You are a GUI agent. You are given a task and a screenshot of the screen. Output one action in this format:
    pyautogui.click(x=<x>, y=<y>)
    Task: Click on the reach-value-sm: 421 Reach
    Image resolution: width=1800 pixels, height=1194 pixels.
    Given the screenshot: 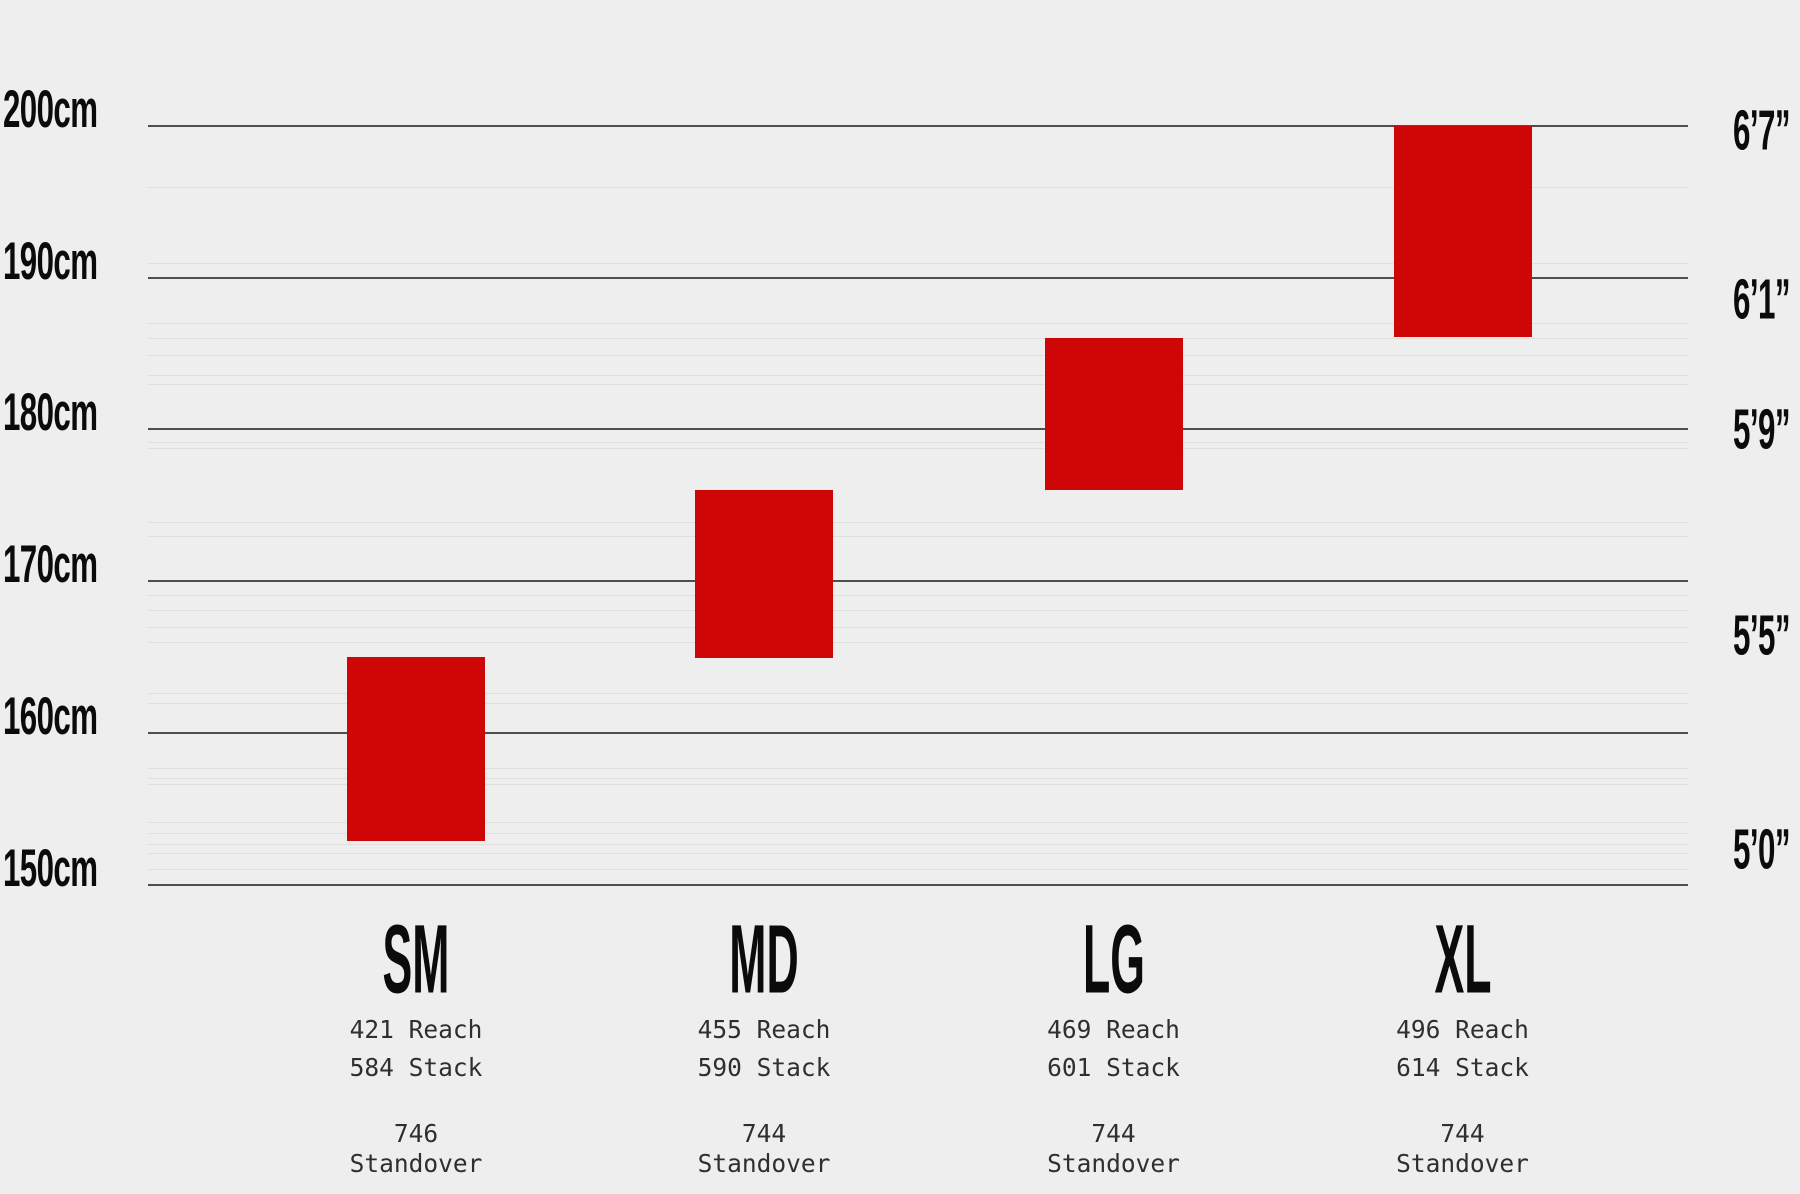 What is the action you would take?
    pyautogui.click(x=416, y=1029)
    